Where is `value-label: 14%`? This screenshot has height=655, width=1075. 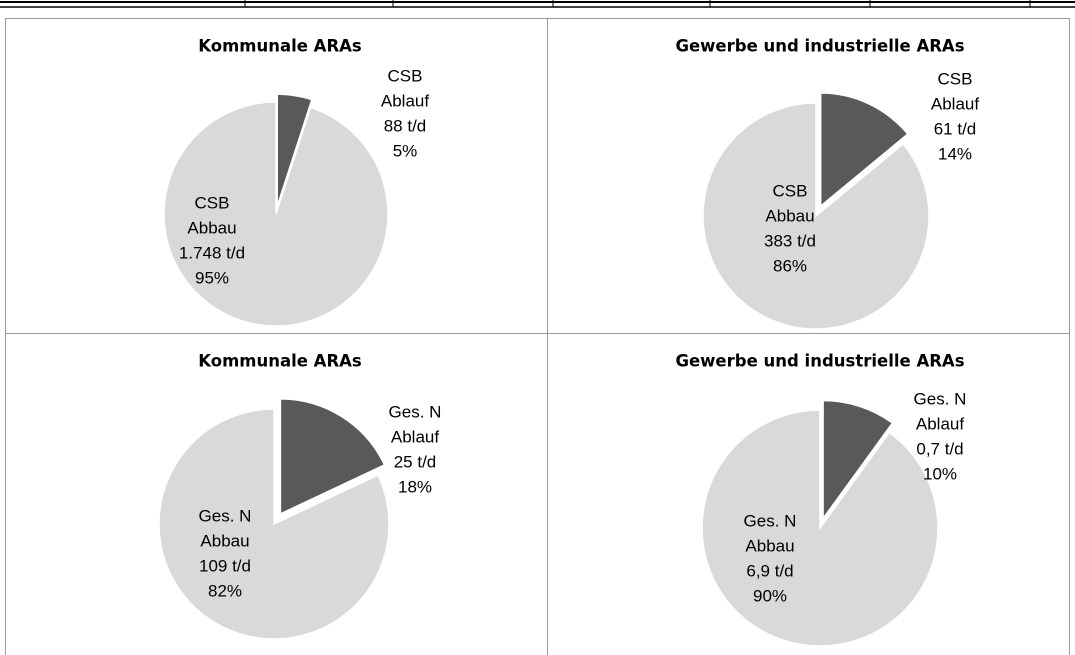 value-label: 14% is located at coordinates (955, 153).